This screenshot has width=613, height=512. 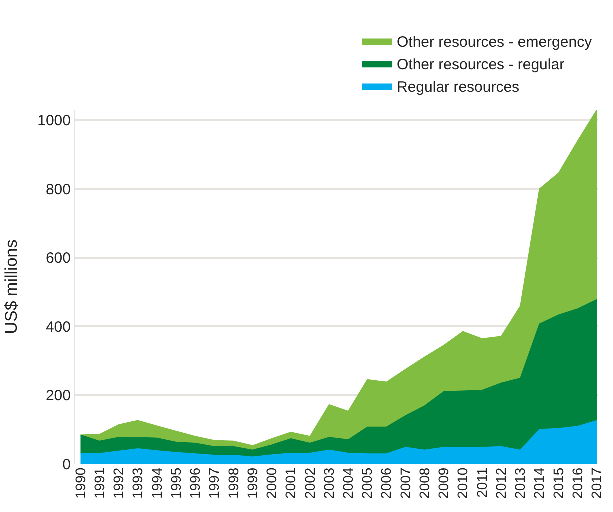 What do you see at coordinates (348, 483) in the screenshot?
I see `x-tick-label: 2004` at bounding box center [348, 483].